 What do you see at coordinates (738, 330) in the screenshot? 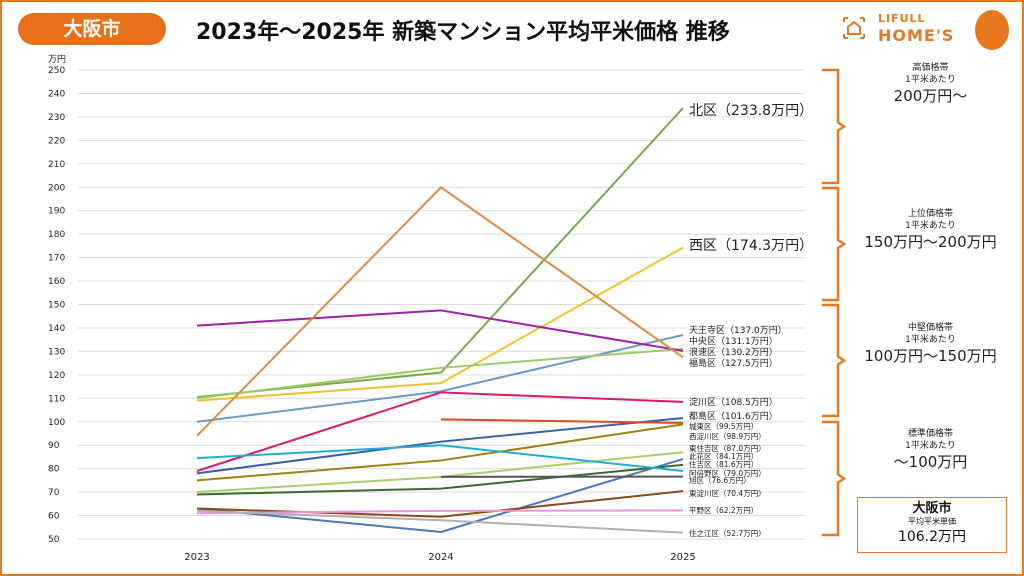
I see `data-label: 天王寺区（137.0万円）` at bounding box center [738, 330].